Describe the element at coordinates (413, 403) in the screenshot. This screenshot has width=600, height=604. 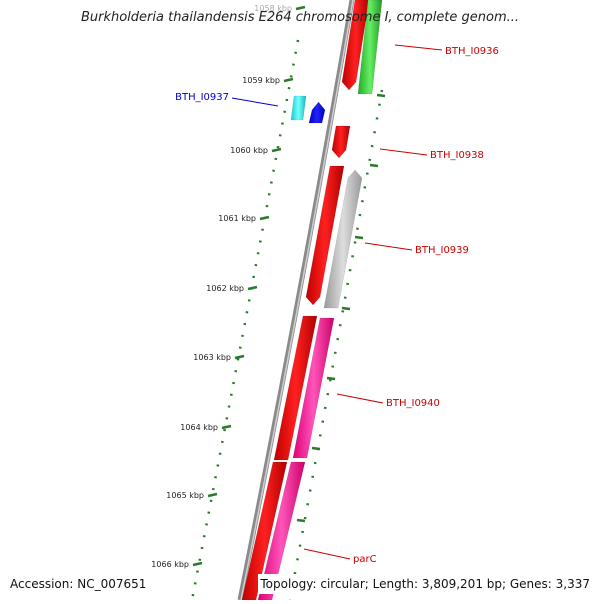
I see `gene-label: BTH_I0940` at that location.